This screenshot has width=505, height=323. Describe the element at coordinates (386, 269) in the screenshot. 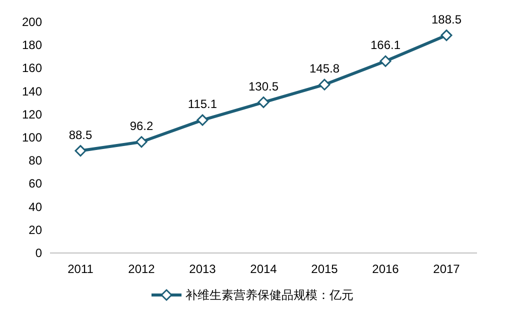

I see `x-tick-label: 2016` at that location.